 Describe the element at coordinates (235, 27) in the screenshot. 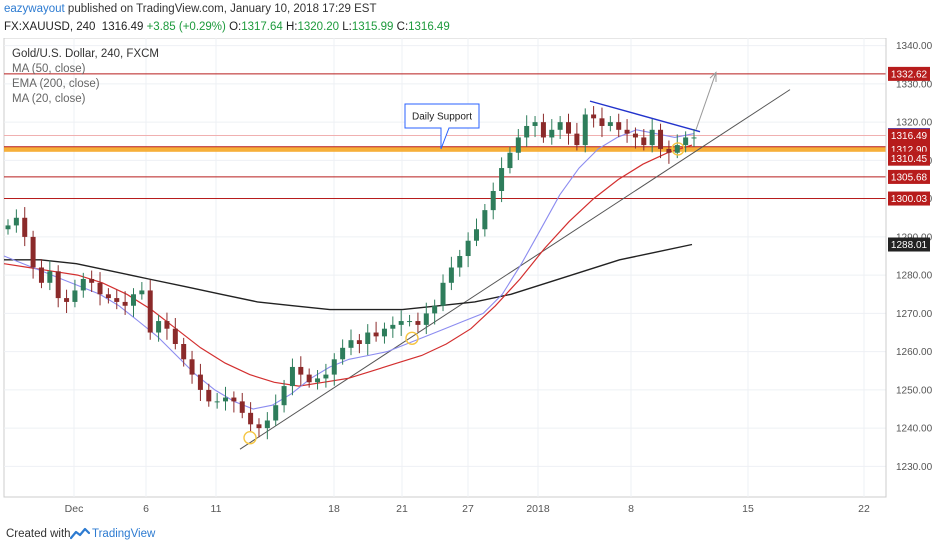

I see `open-label: O:` at that location.